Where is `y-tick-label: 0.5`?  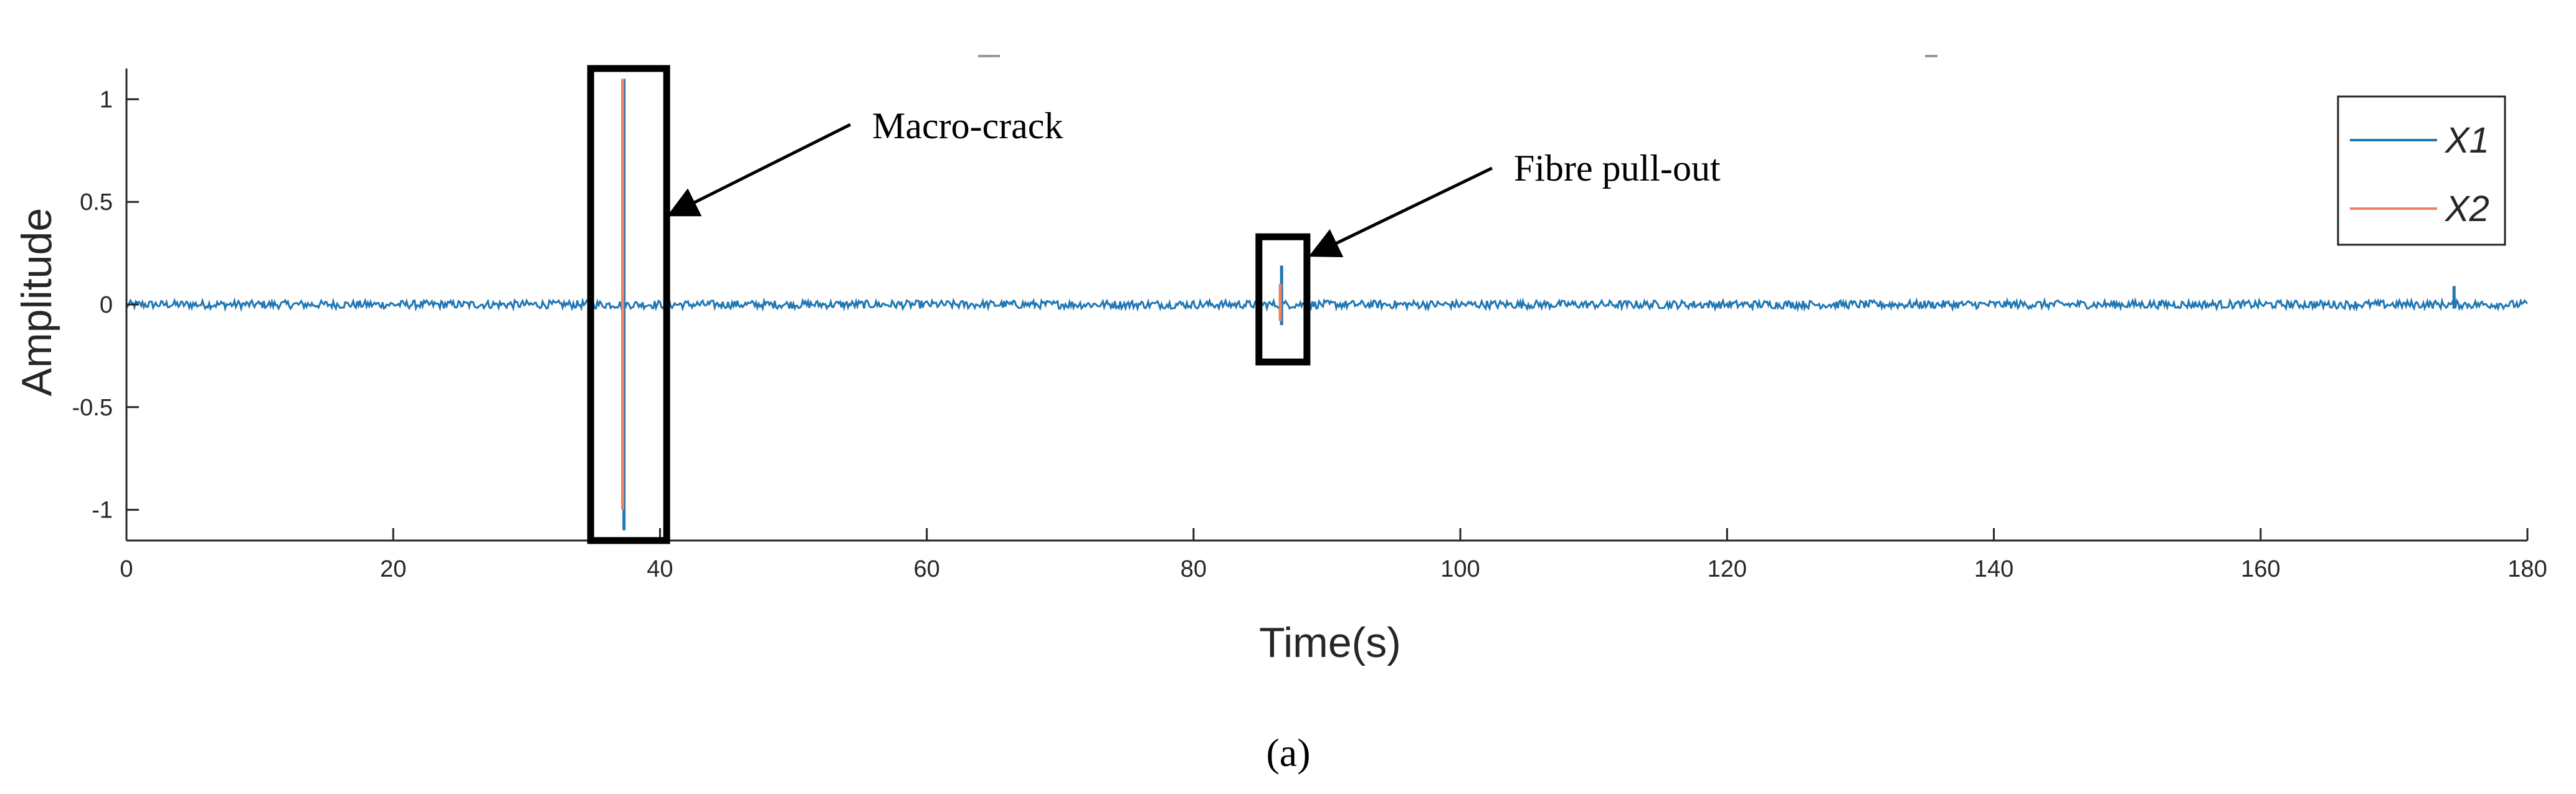
y-tick-label: 0.5 is located at coordinates (96, 202).